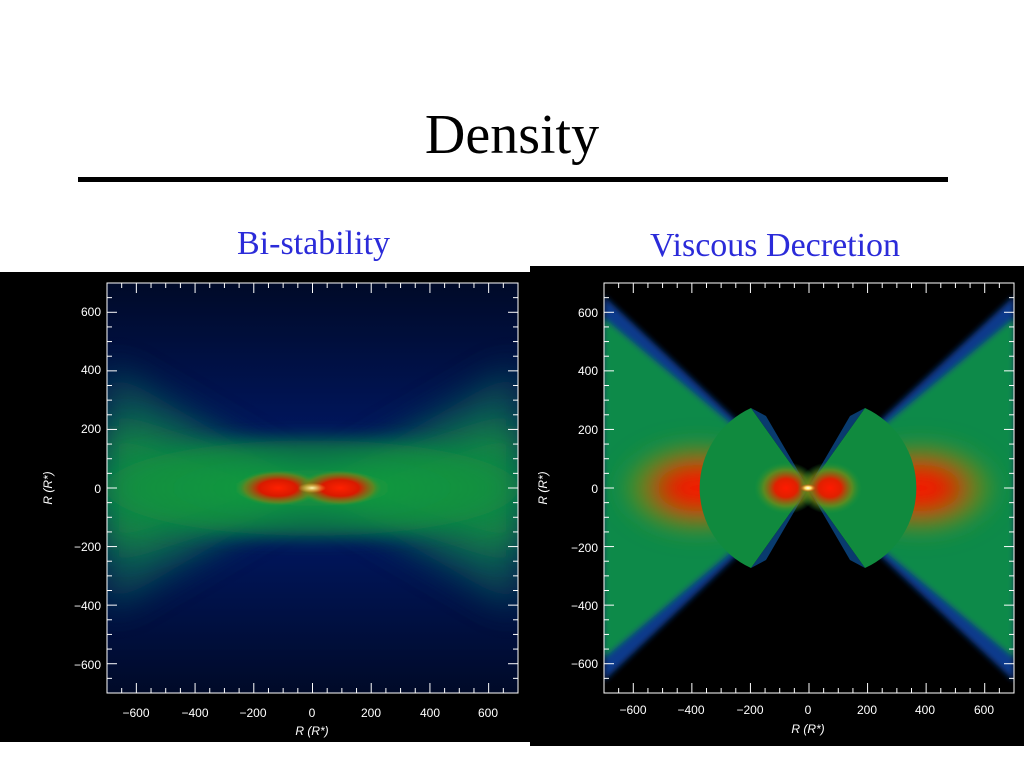  What do you see at coordinates (512, 135) in the screenshot?
I see `slide-title: Density` at bounding box center [512, 135].